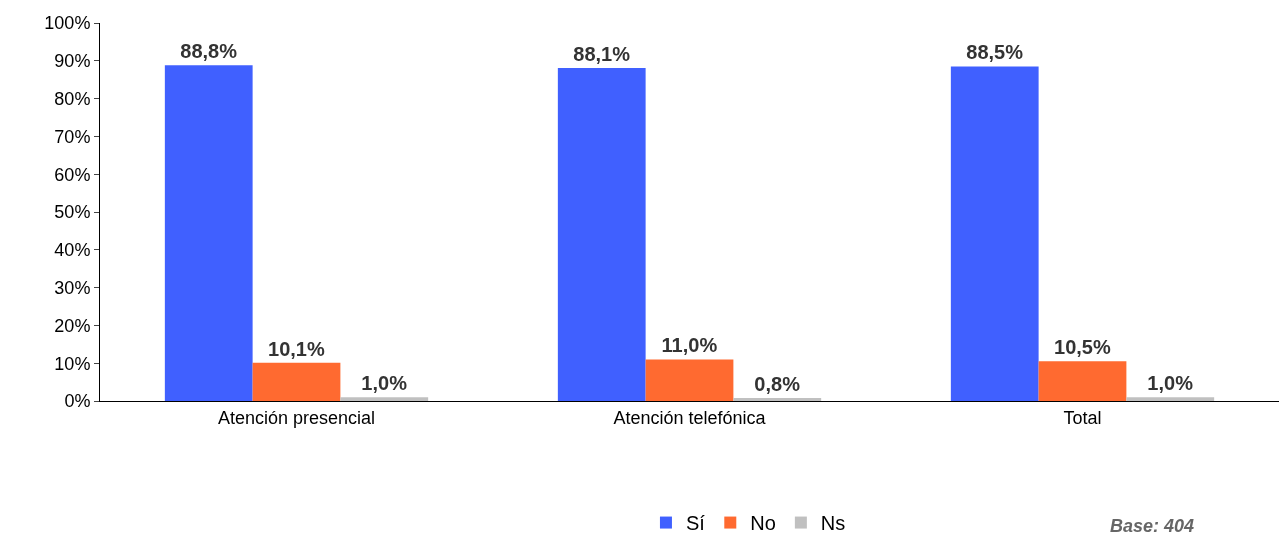 Image resolution: width=1281 pixels, height=544 pixels. What do you see at coordinates (72, 250) in the screenshot?
I see `y-tick-label: 40%` at bounding box center [72, 250].